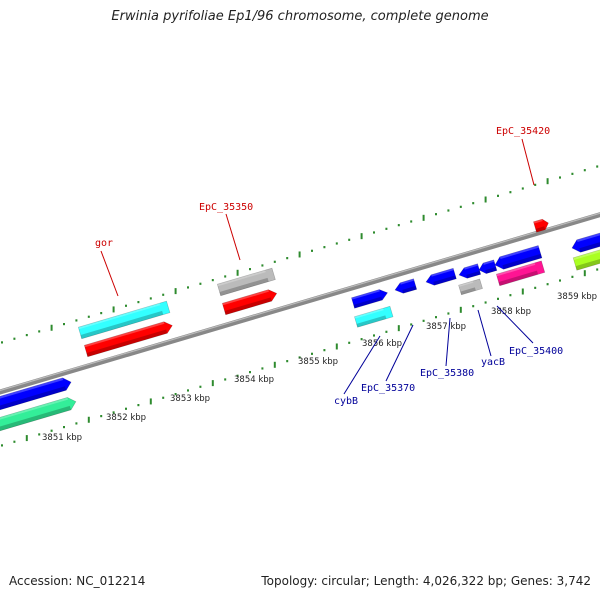 The width and height of the screenshot is (600, 600). I want to click on gene-label-gor: gor, so click(104, 243).